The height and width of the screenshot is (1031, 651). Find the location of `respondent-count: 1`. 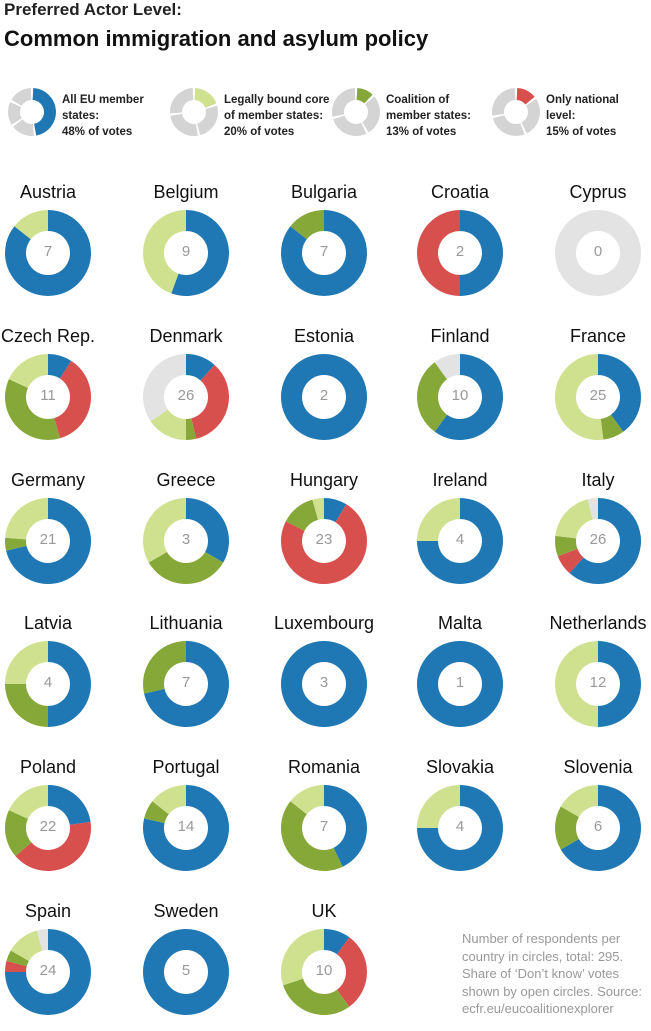

respondent-count: 1 is located at coordinates (460, 682).